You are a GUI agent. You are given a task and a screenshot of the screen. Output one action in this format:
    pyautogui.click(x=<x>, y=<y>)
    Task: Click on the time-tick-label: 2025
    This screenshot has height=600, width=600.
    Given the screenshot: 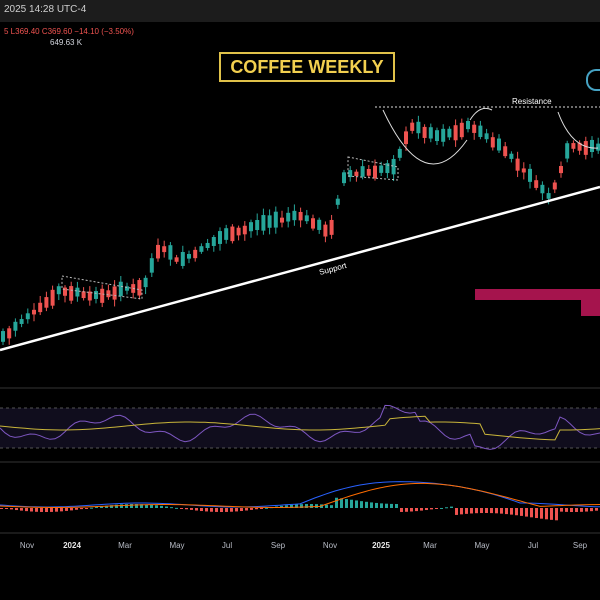 What is the action you would take?
    pyautogui.click(x=381, y=545)
    